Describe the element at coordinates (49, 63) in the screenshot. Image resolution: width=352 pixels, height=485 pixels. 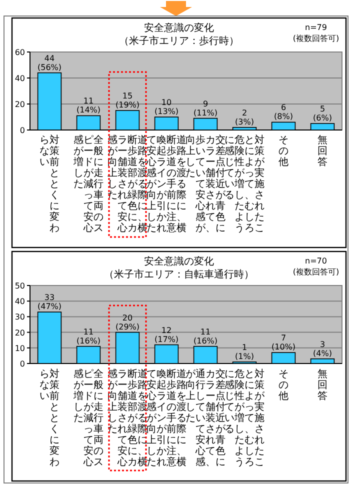
I see `data-label: 44 (56%)` at that location.